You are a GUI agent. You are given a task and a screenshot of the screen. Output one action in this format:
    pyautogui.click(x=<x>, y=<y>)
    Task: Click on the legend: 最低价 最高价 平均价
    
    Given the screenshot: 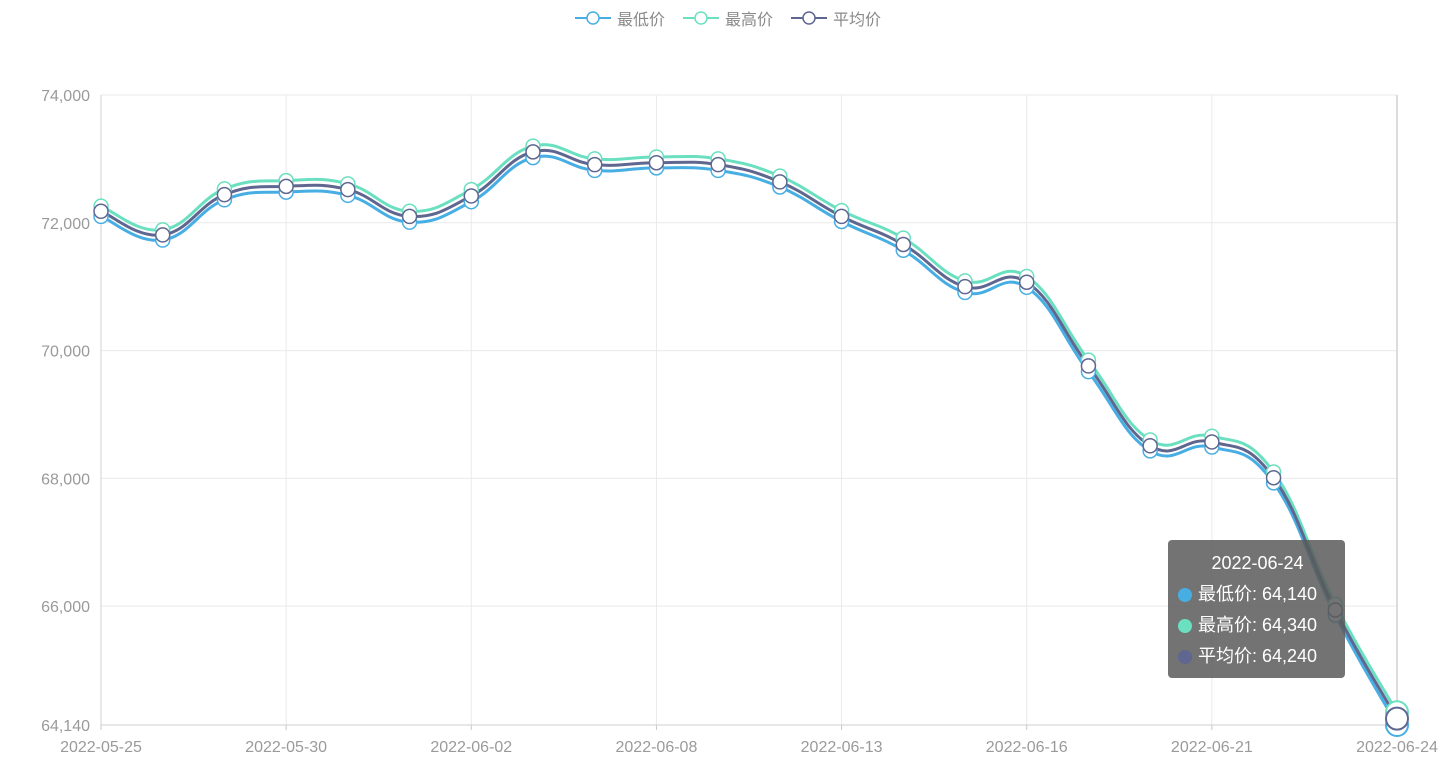 What is the action you would take?
    pyautogui.click(x=728, y=18)
    